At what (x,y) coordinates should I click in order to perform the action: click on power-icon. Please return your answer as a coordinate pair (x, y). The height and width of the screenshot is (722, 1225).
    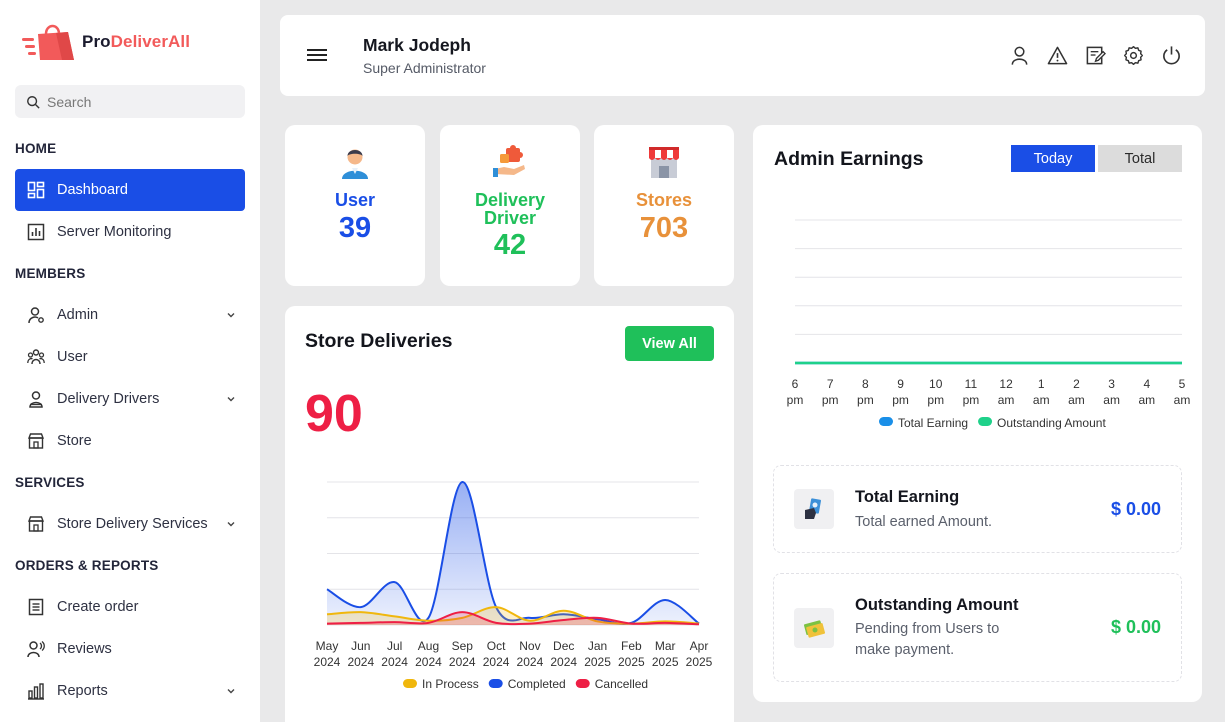
    Looking at the image, I should click on (1171, 55).